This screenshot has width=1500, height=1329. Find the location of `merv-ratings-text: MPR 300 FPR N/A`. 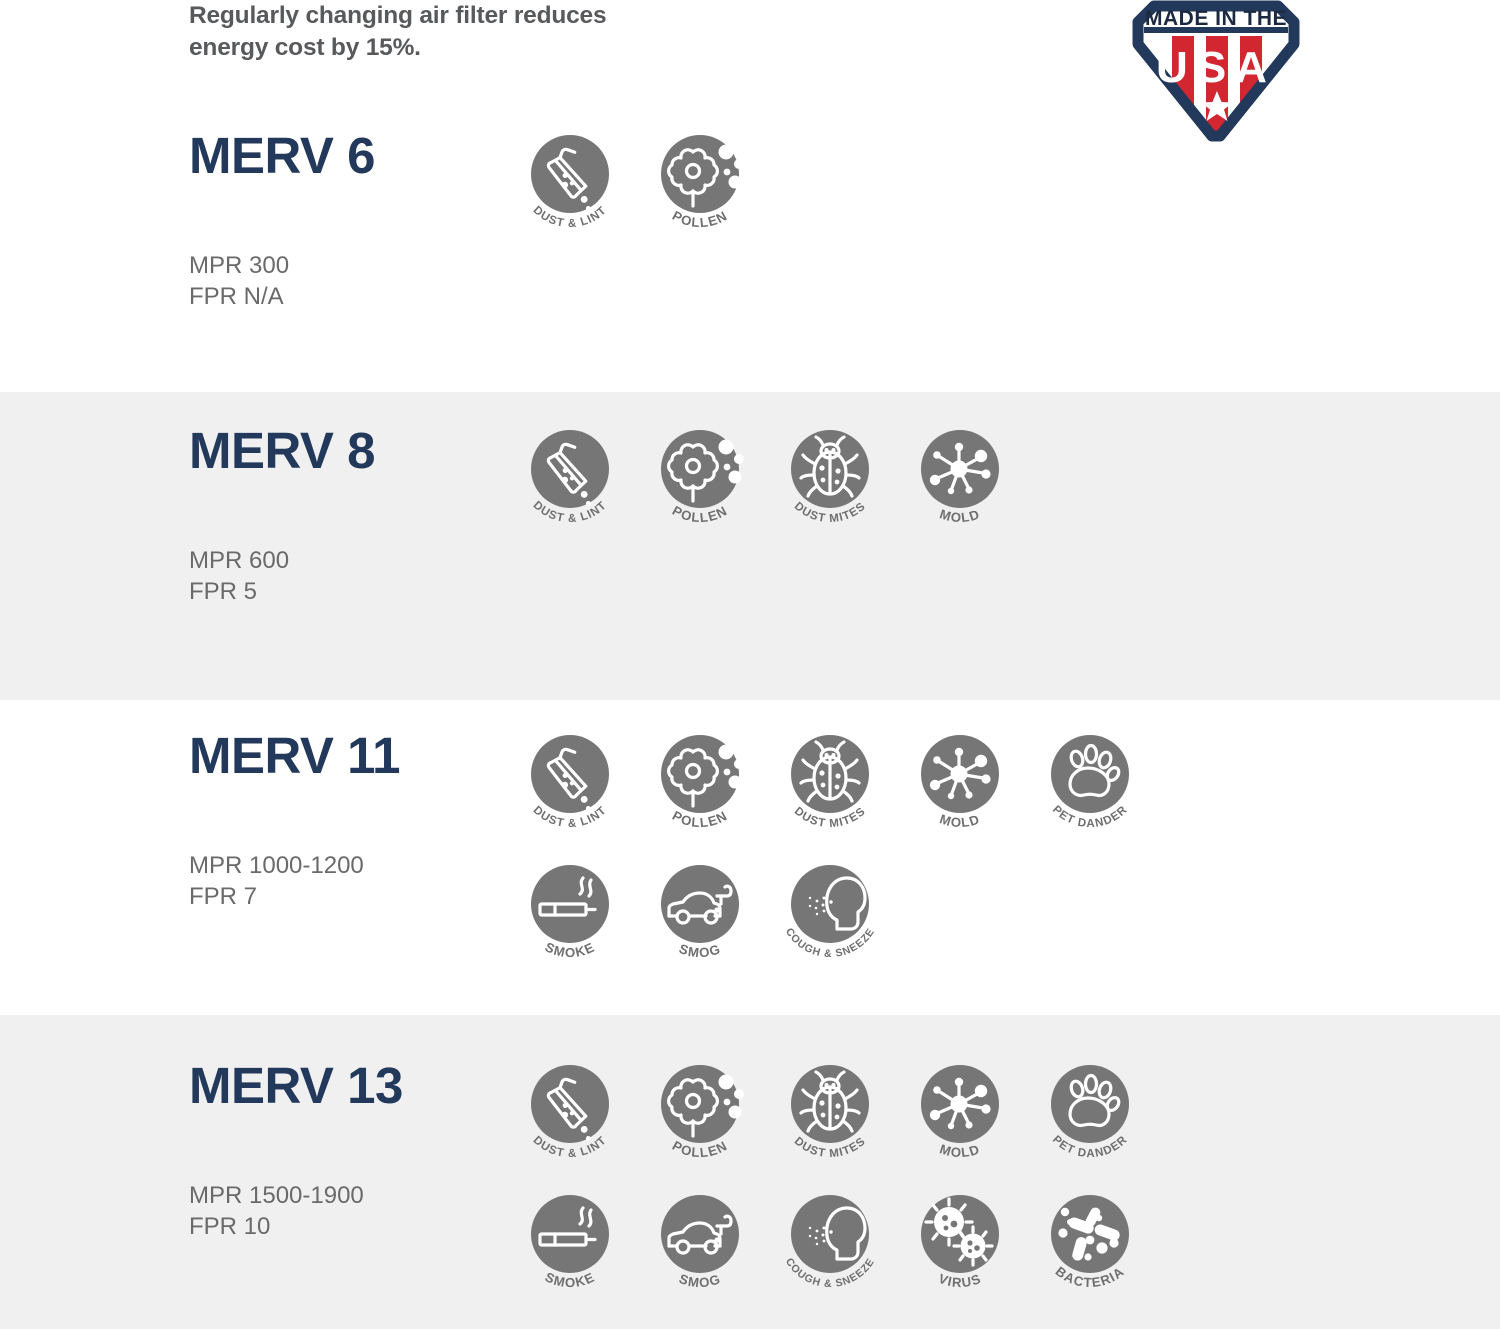

merv-ratings-text: MPR 300 FPR N/A is located at coordinates (239, 281).